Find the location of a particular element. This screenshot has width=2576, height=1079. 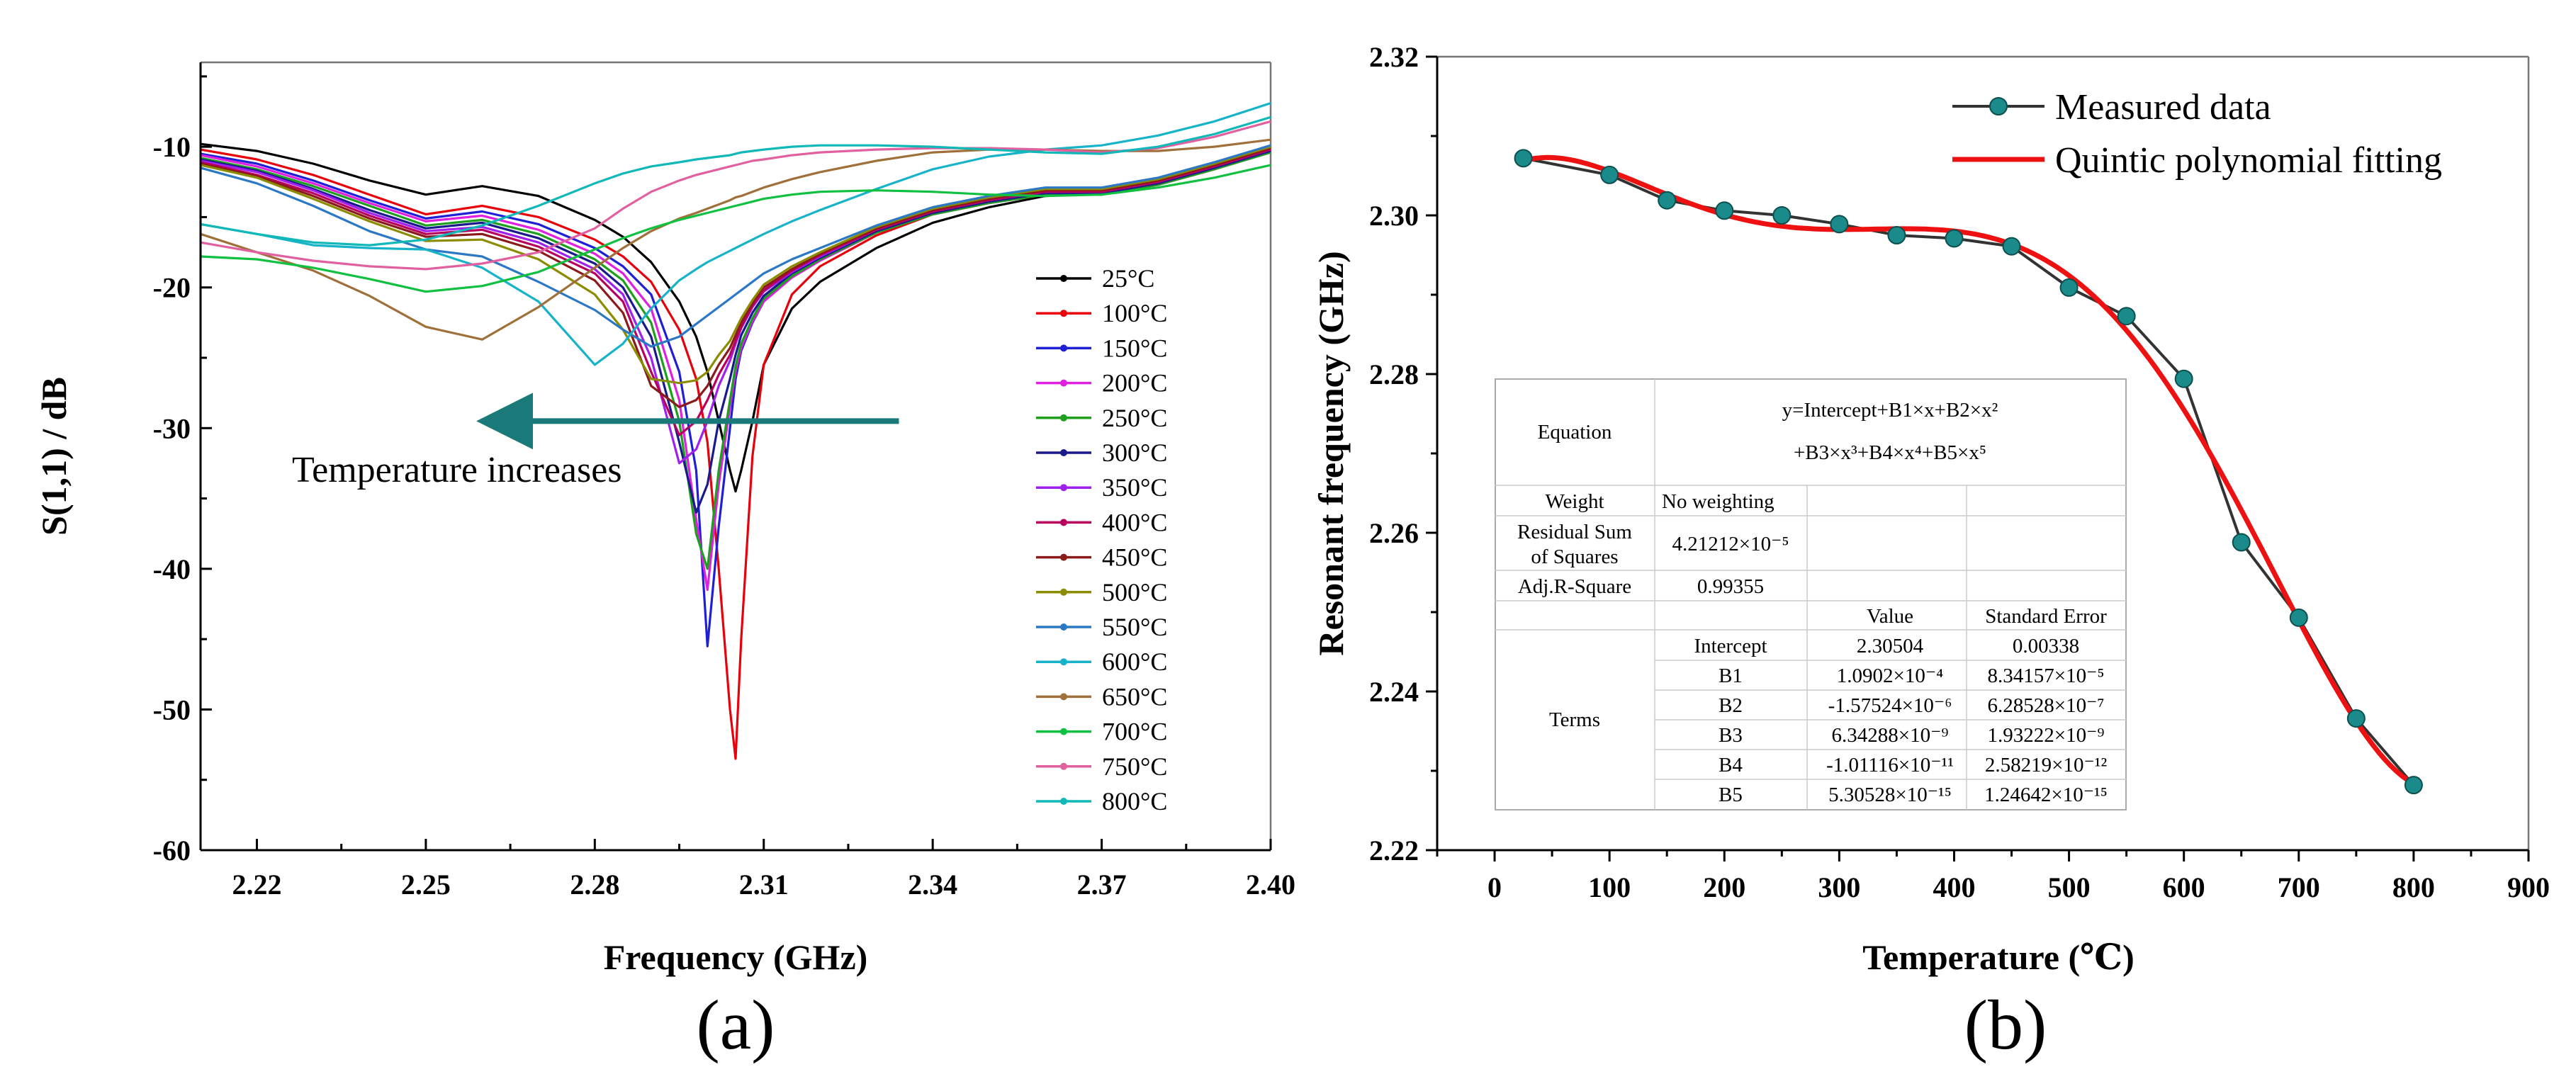

legend-label-12: 650°C is located at coordinates (1134, 697).